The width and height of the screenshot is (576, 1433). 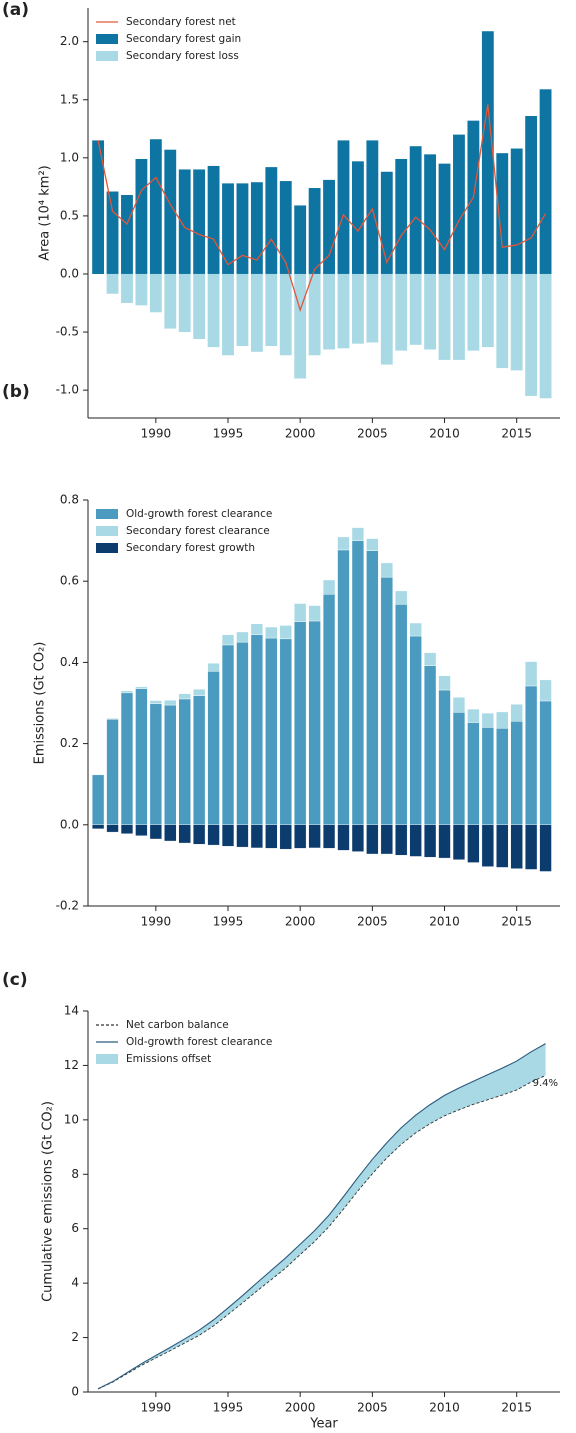 I want to click on annotation: 9.4%, so click(x=545, y=1083).